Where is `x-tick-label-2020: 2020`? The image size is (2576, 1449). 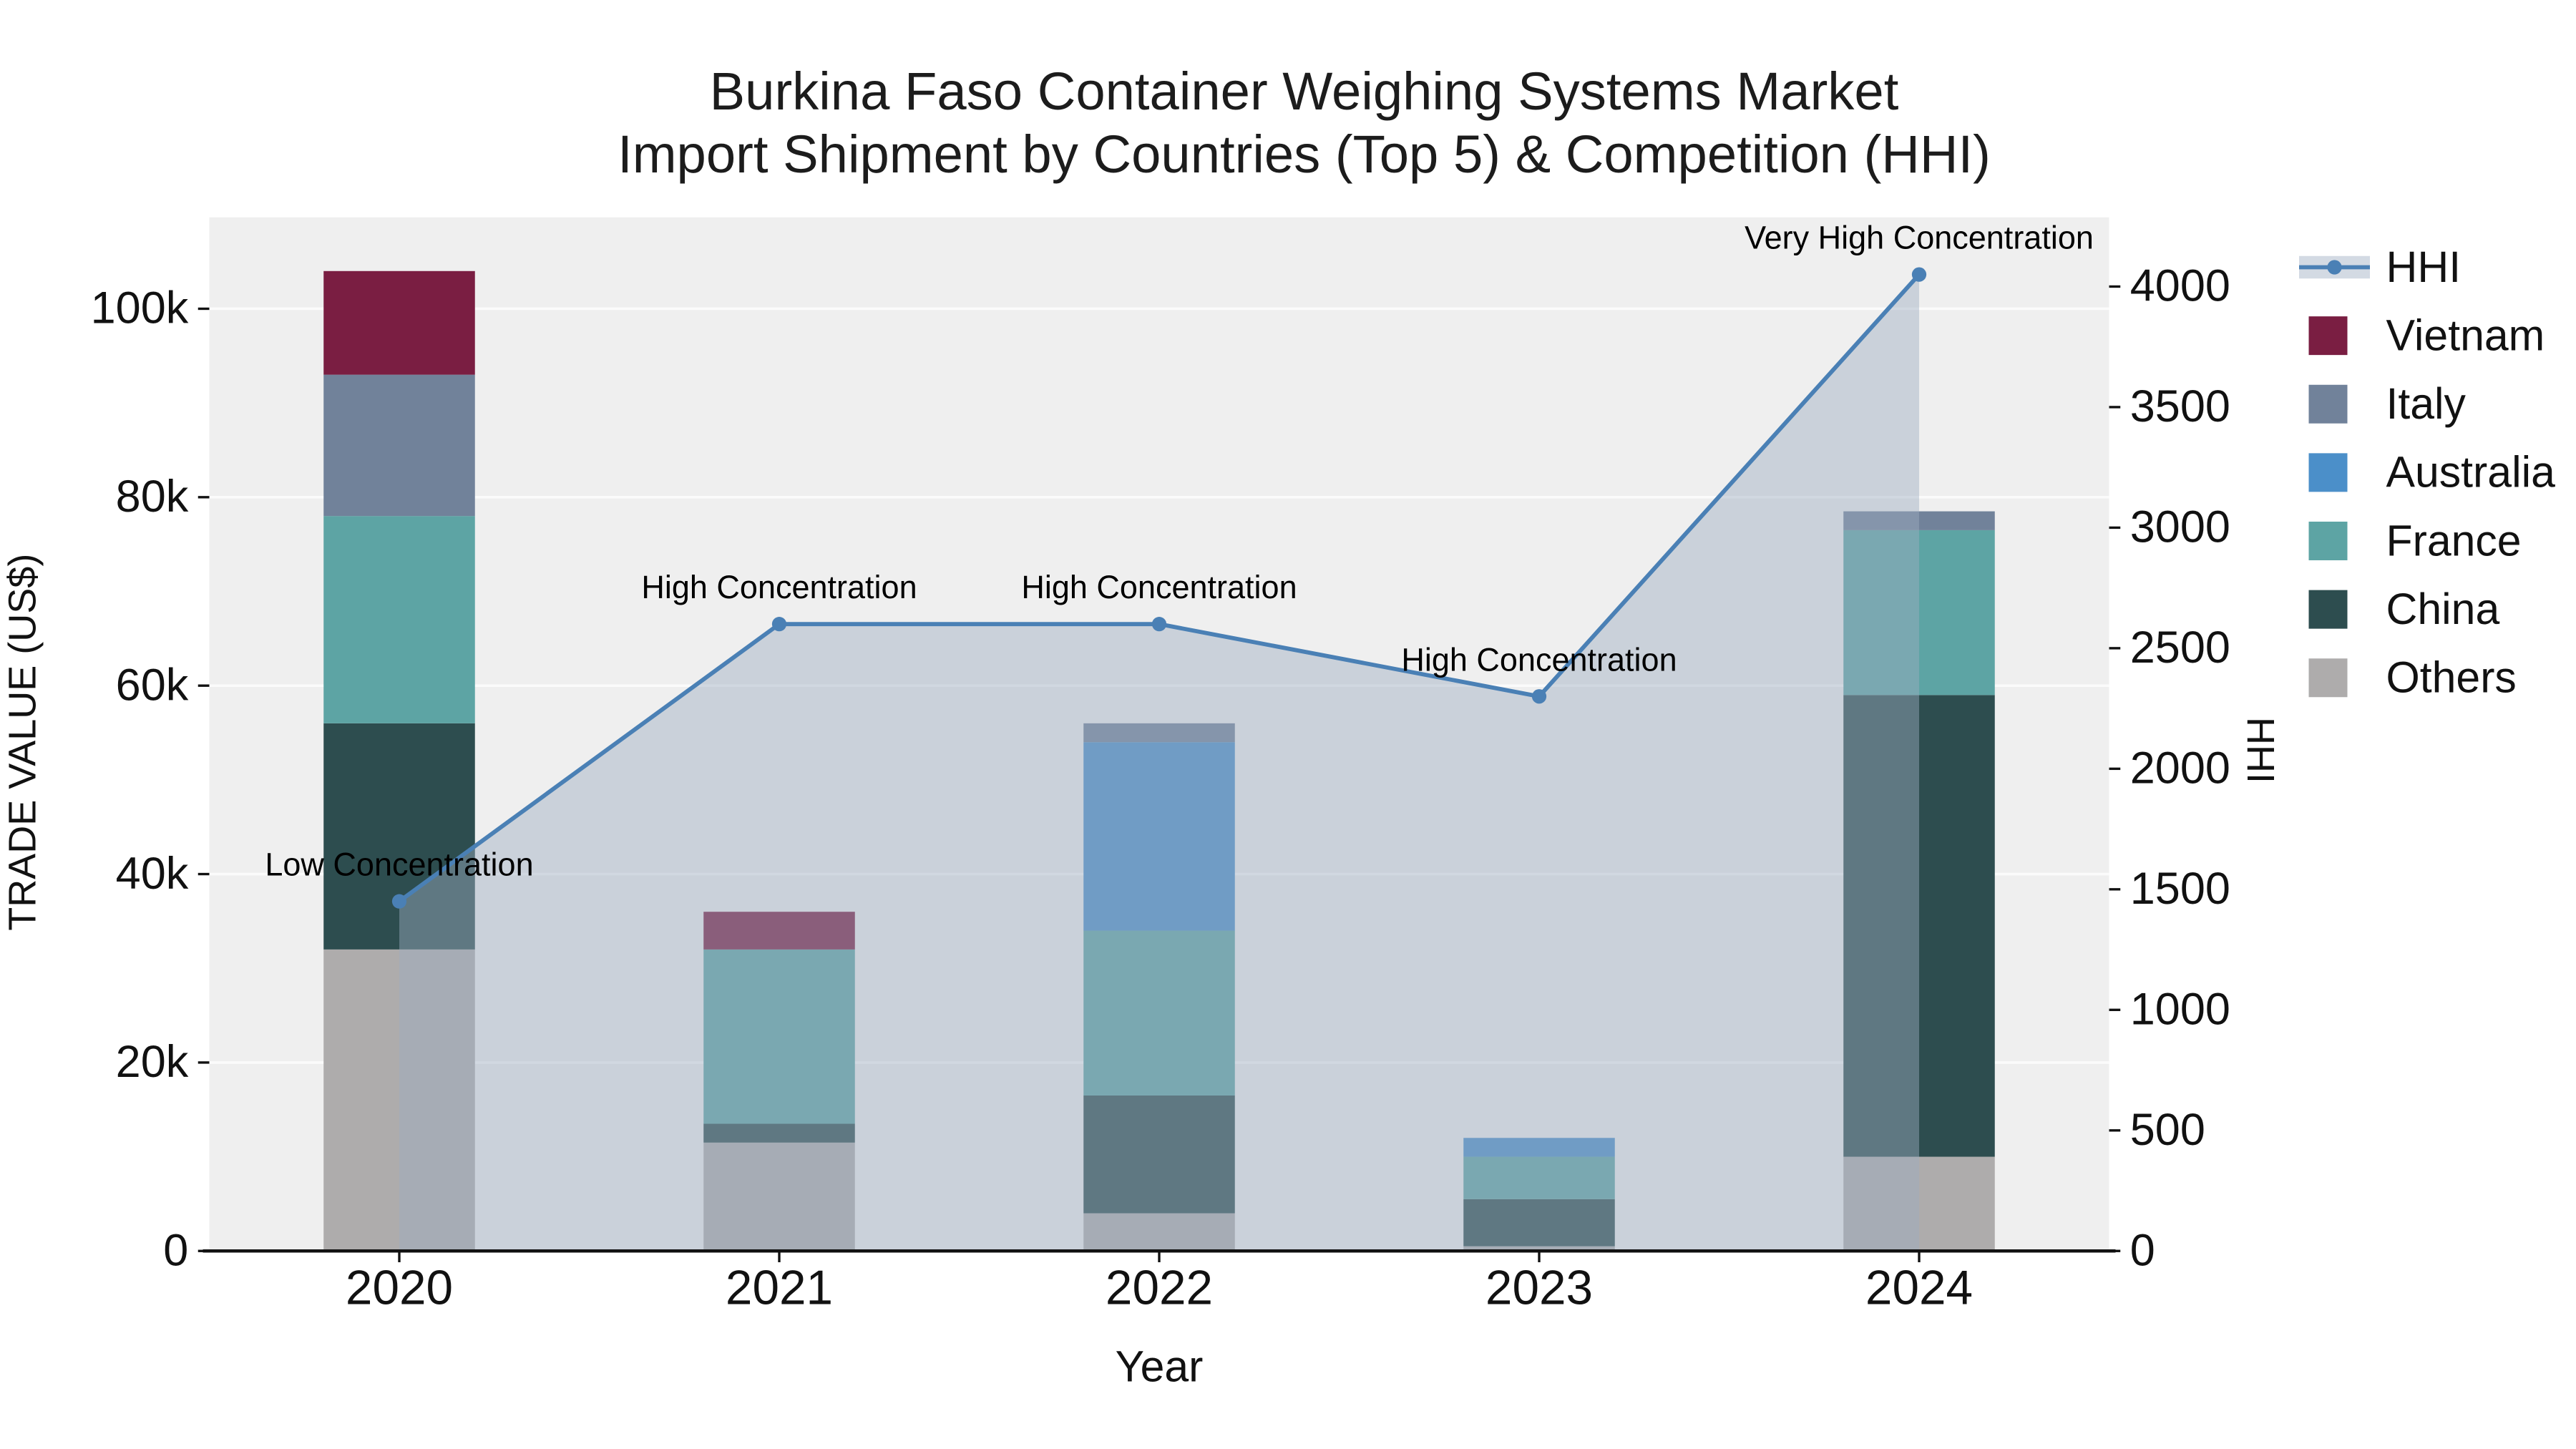
x-tick-label-2020: 2020 is located at coordinates (399, 1288).